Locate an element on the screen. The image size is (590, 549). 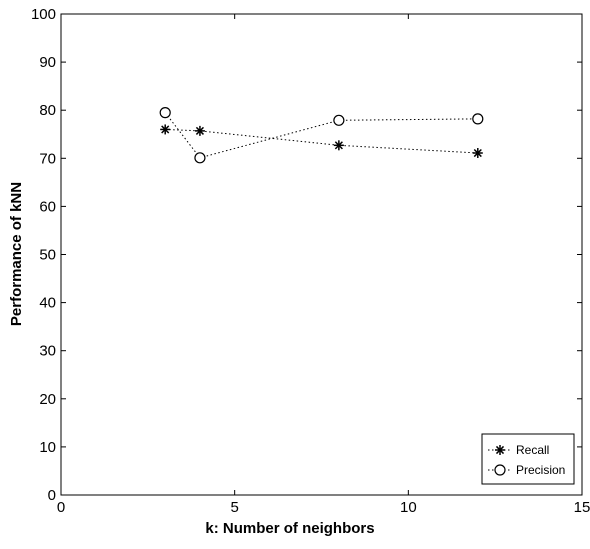
y-tick-label: 100 is located at coordinates (43, 14).